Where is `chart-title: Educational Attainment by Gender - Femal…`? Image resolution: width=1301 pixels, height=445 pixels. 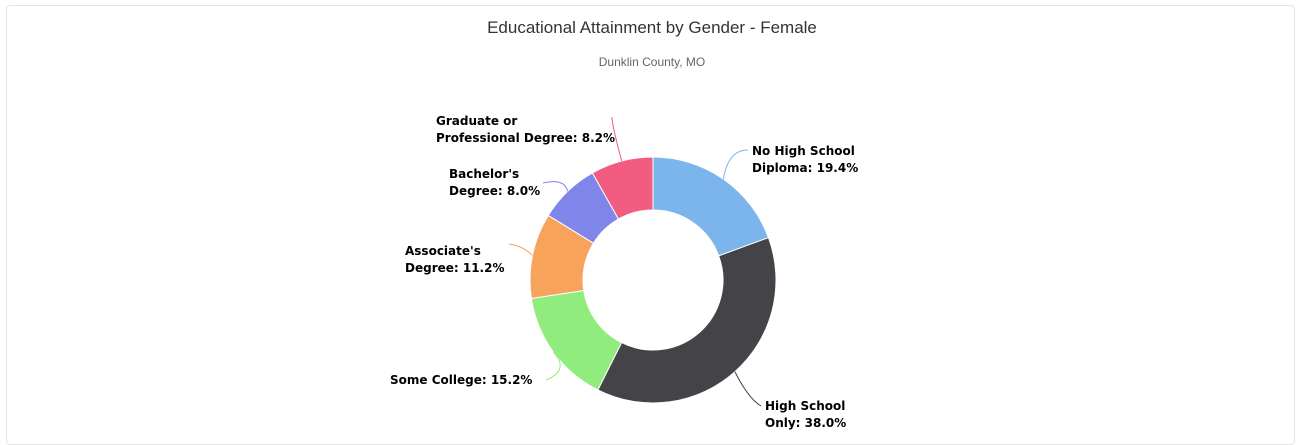
chart-title: Educational Attainment by Gender - Femal… is located at coordinates (652, 27).